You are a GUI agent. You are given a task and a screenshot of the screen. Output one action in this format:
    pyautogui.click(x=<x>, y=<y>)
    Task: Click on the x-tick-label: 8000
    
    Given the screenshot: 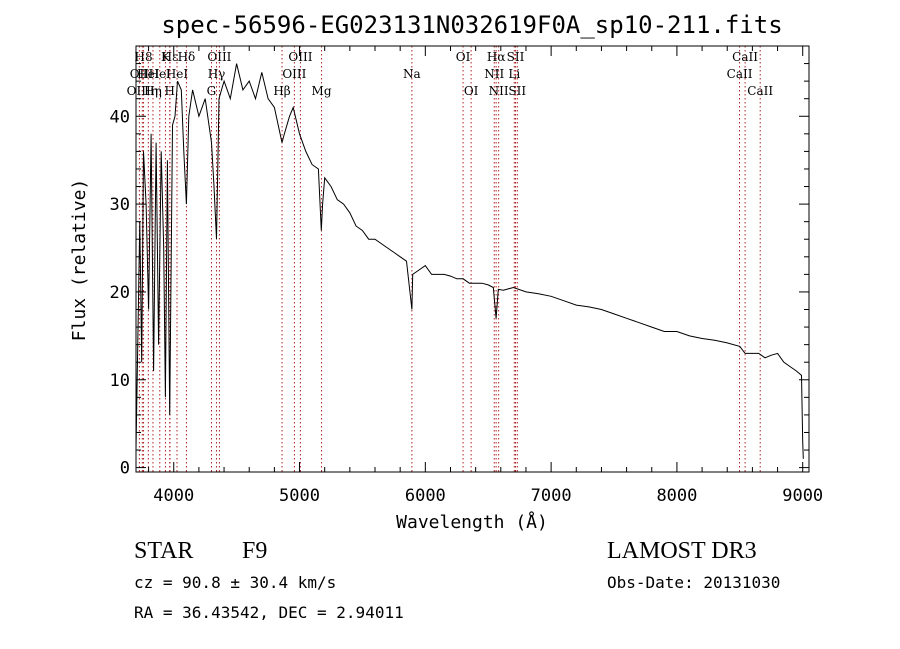 What is the action you would take?
    pyautogui.click(x=676, y=496)
    